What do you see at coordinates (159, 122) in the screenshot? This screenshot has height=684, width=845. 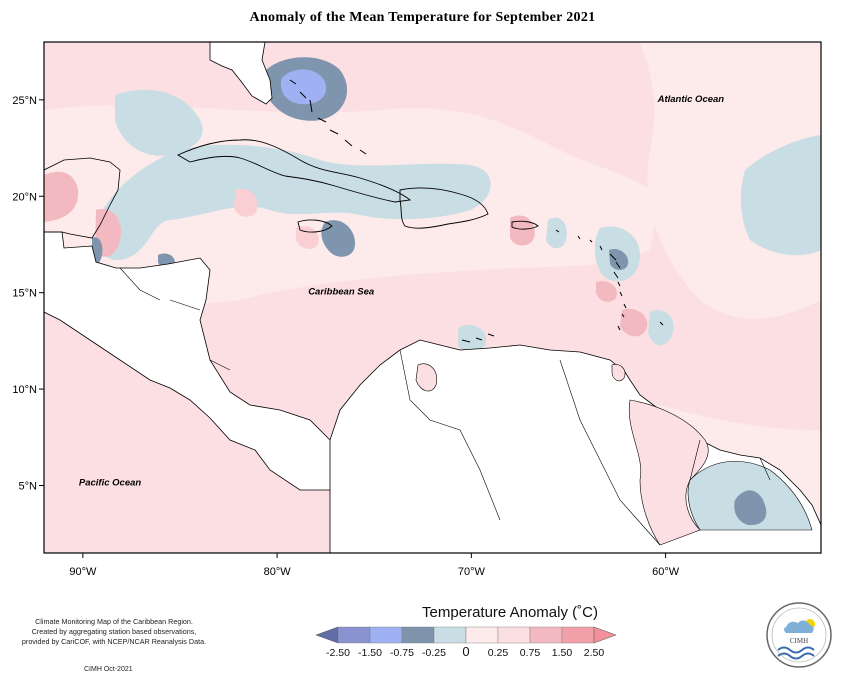 I see `cool-area-gulf` at bounding box center [159, 122].